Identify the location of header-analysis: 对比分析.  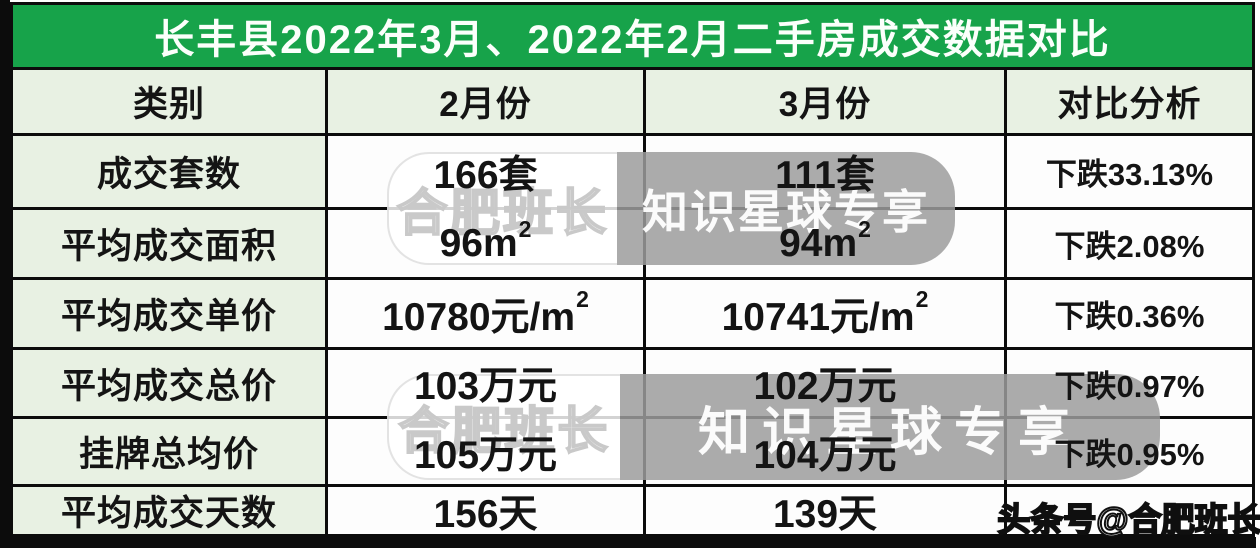
(1129, 101).